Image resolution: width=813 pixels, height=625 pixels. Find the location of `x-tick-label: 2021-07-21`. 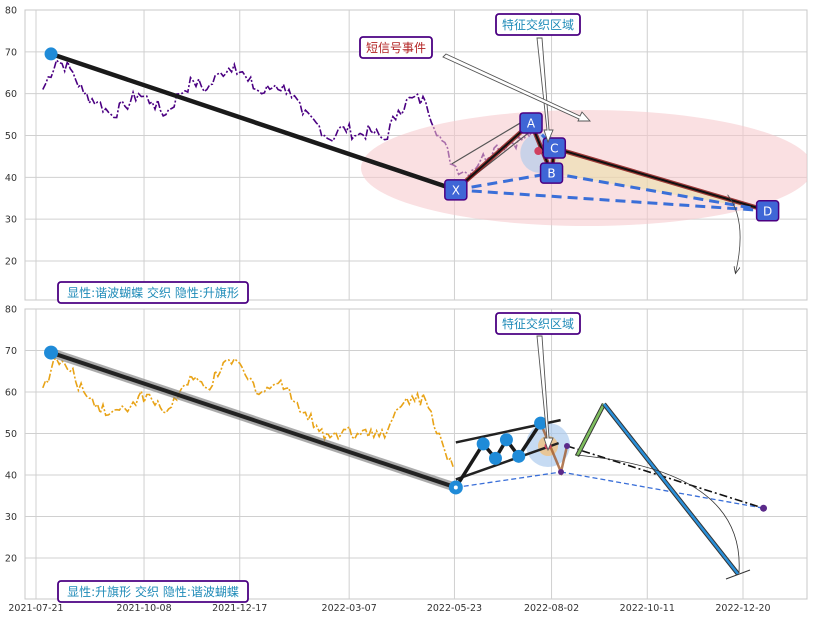

x-tick-label: 2021-07-21 is located at coordinates (35, 608).